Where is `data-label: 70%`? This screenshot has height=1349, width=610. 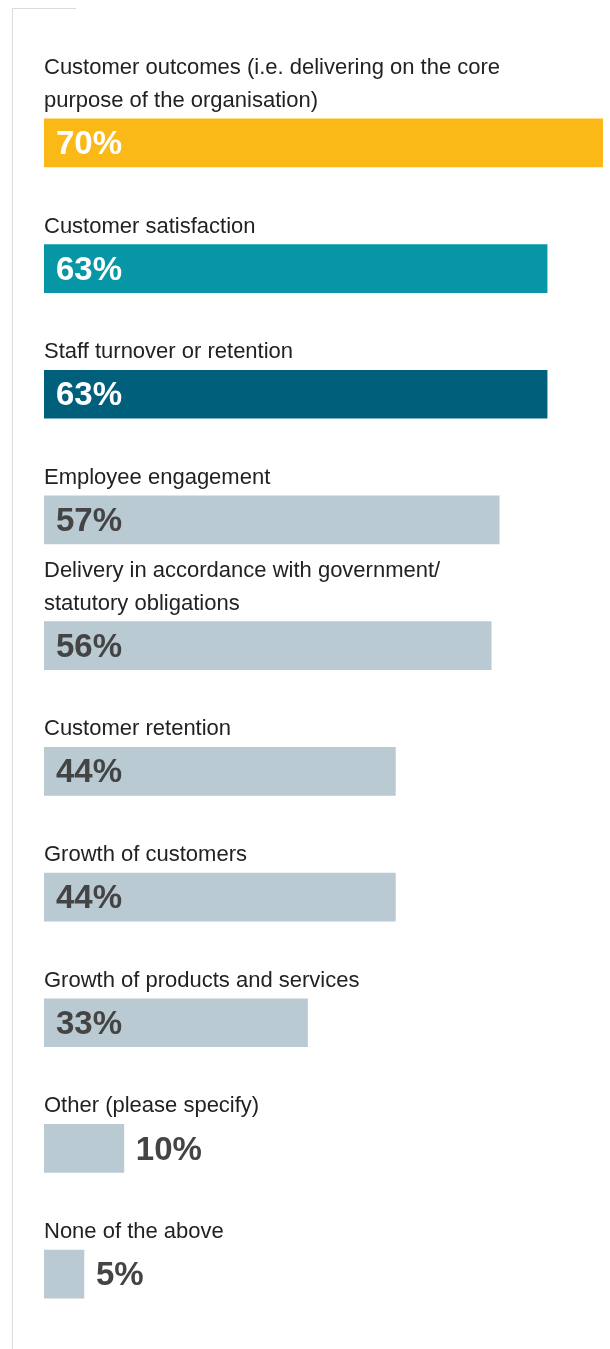 data-label: 70% is located at coordinates (89, 142).